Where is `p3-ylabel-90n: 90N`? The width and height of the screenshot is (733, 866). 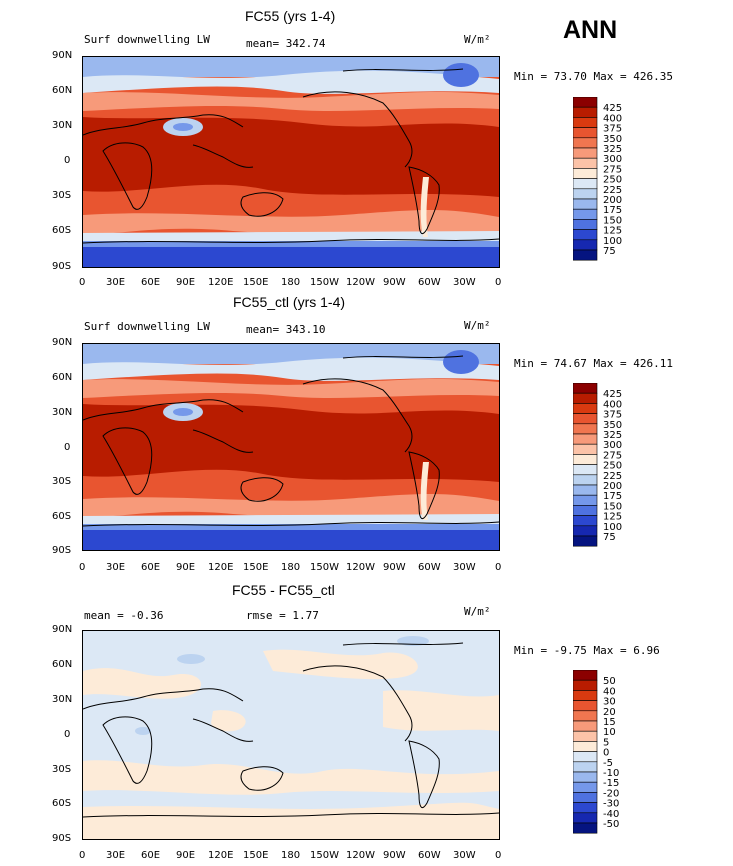 p3-ylabel-90n: 90N is located at coordinates (62, 629).